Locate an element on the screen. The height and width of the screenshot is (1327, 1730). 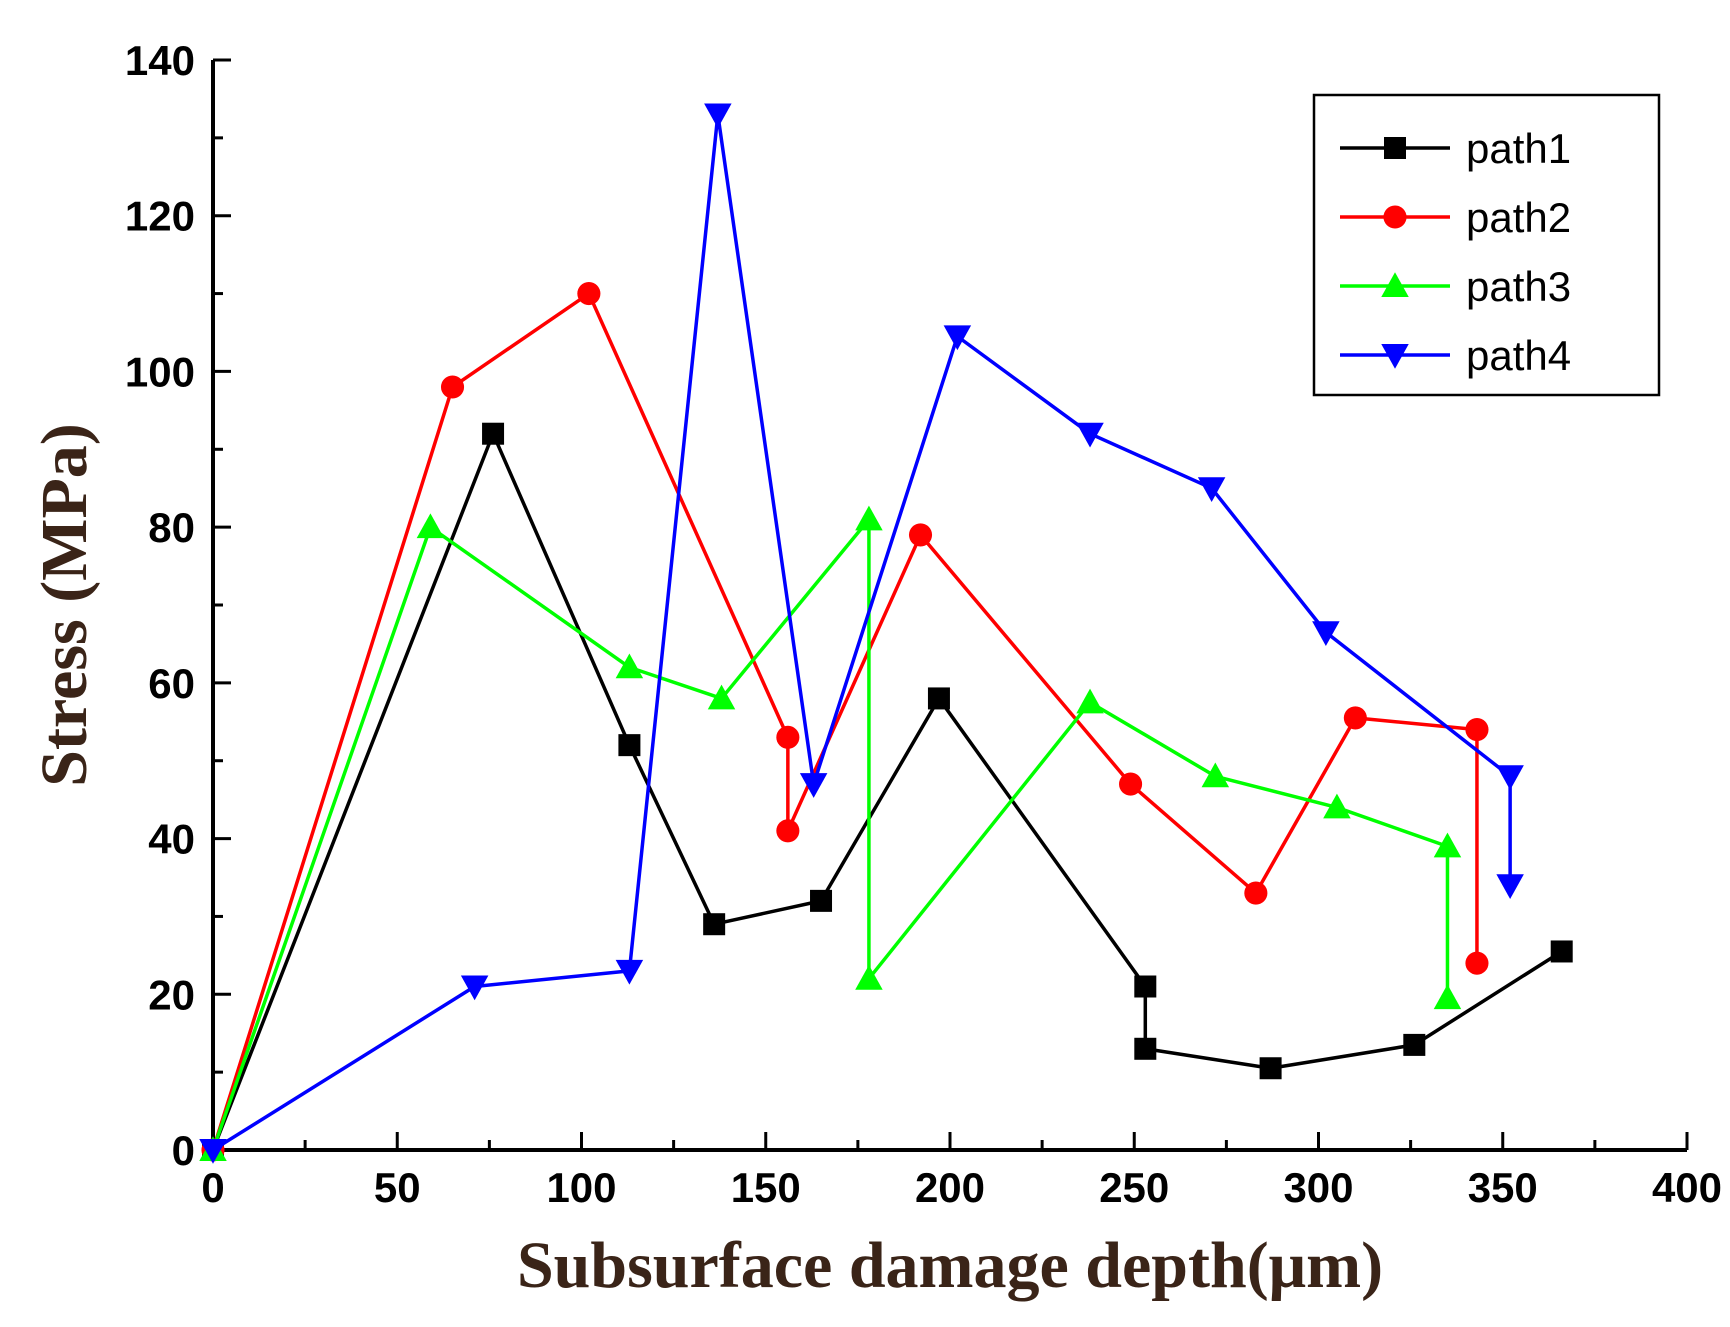
legend-marker-path3 is located at coordinates (1395, 284).